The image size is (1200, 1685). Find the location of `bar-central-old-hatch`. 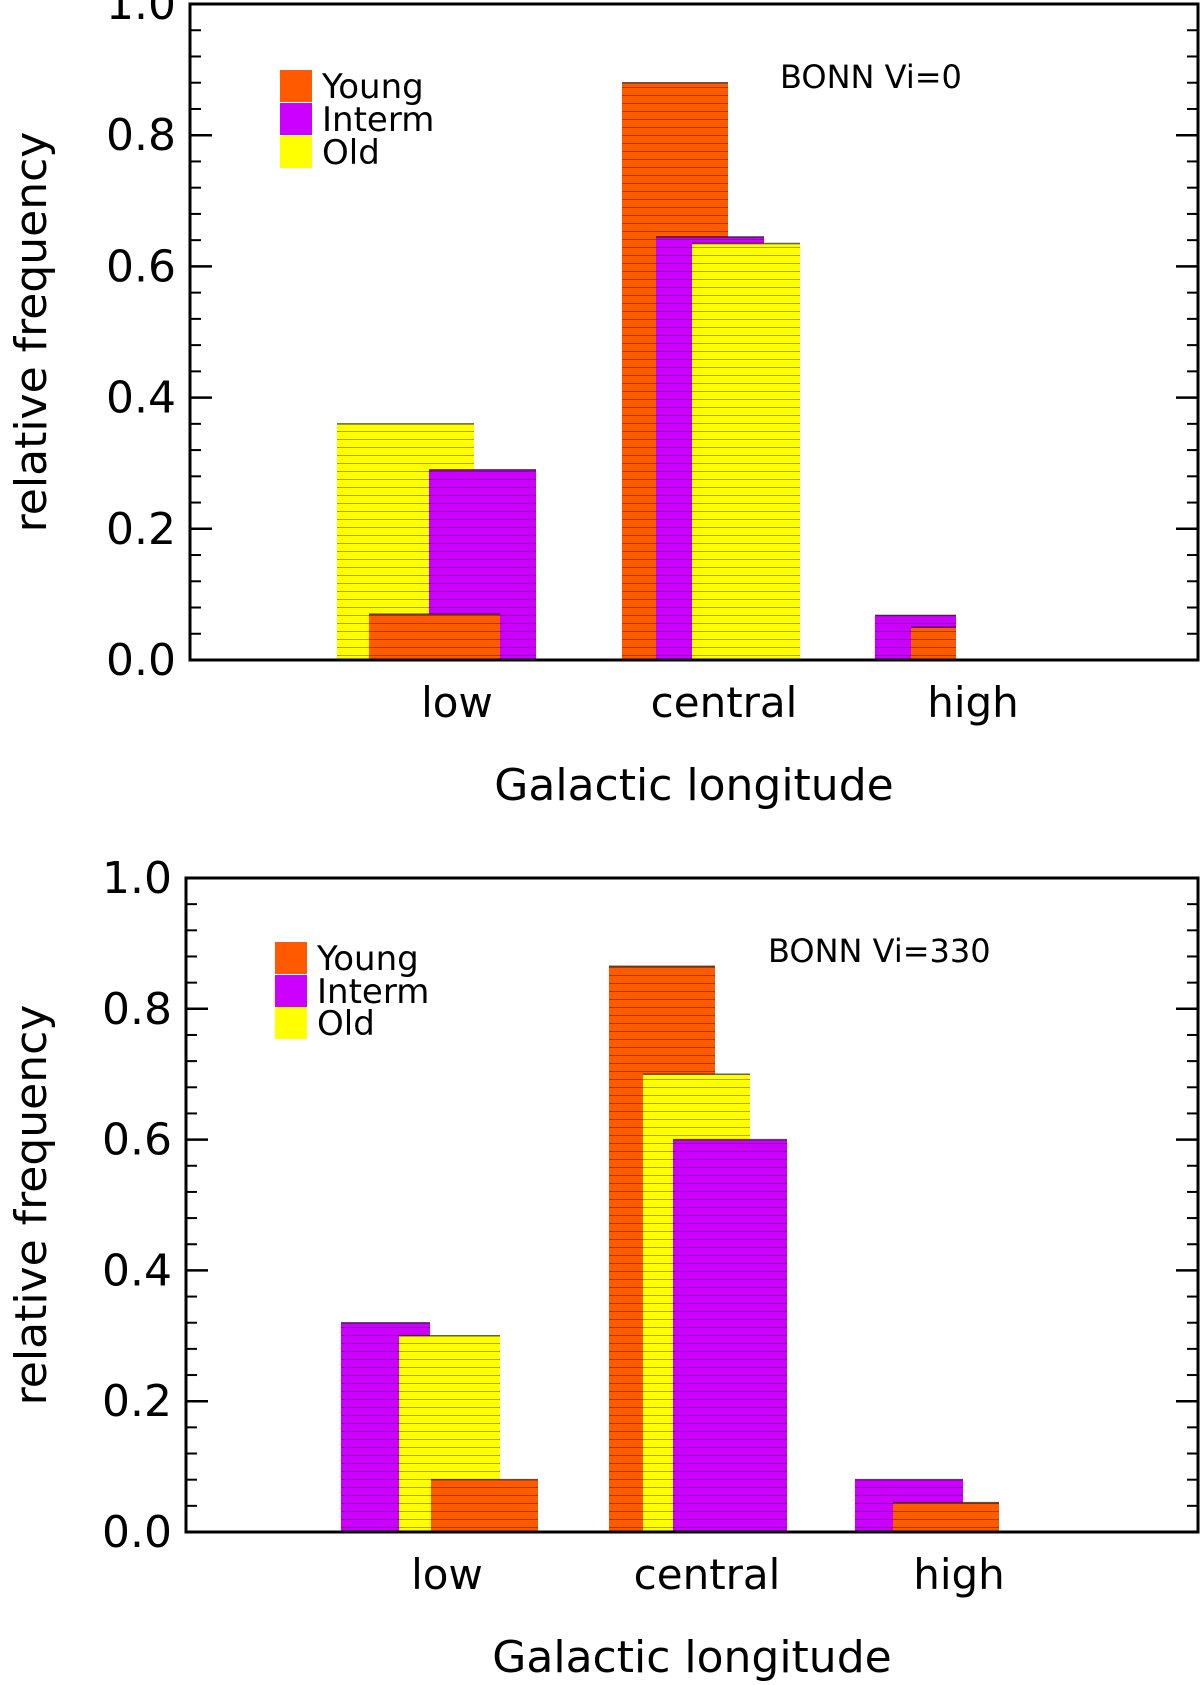

bar-central-old-hatch is located at coordinates (746, 451).